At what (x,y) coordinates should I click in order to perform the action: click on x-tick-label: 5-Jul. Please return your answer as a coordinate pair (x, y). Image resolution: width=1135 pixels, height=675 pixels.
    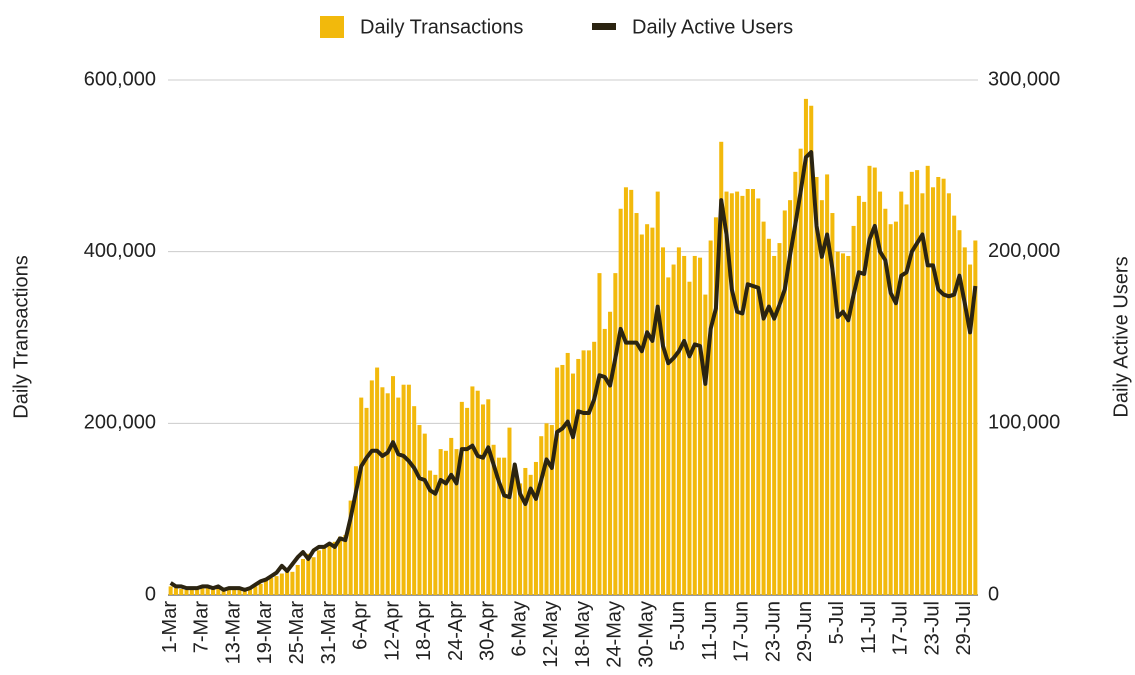
    Looking at the image, I should click on (837, 622).